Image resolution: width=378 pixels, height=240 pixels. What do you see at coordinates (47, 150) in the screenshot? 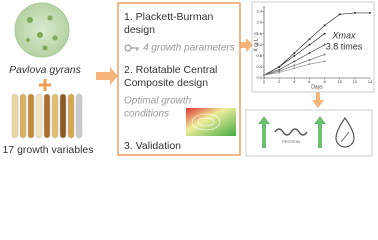
I see `variables: 17 growth variables` at bounding box center [47, 150].